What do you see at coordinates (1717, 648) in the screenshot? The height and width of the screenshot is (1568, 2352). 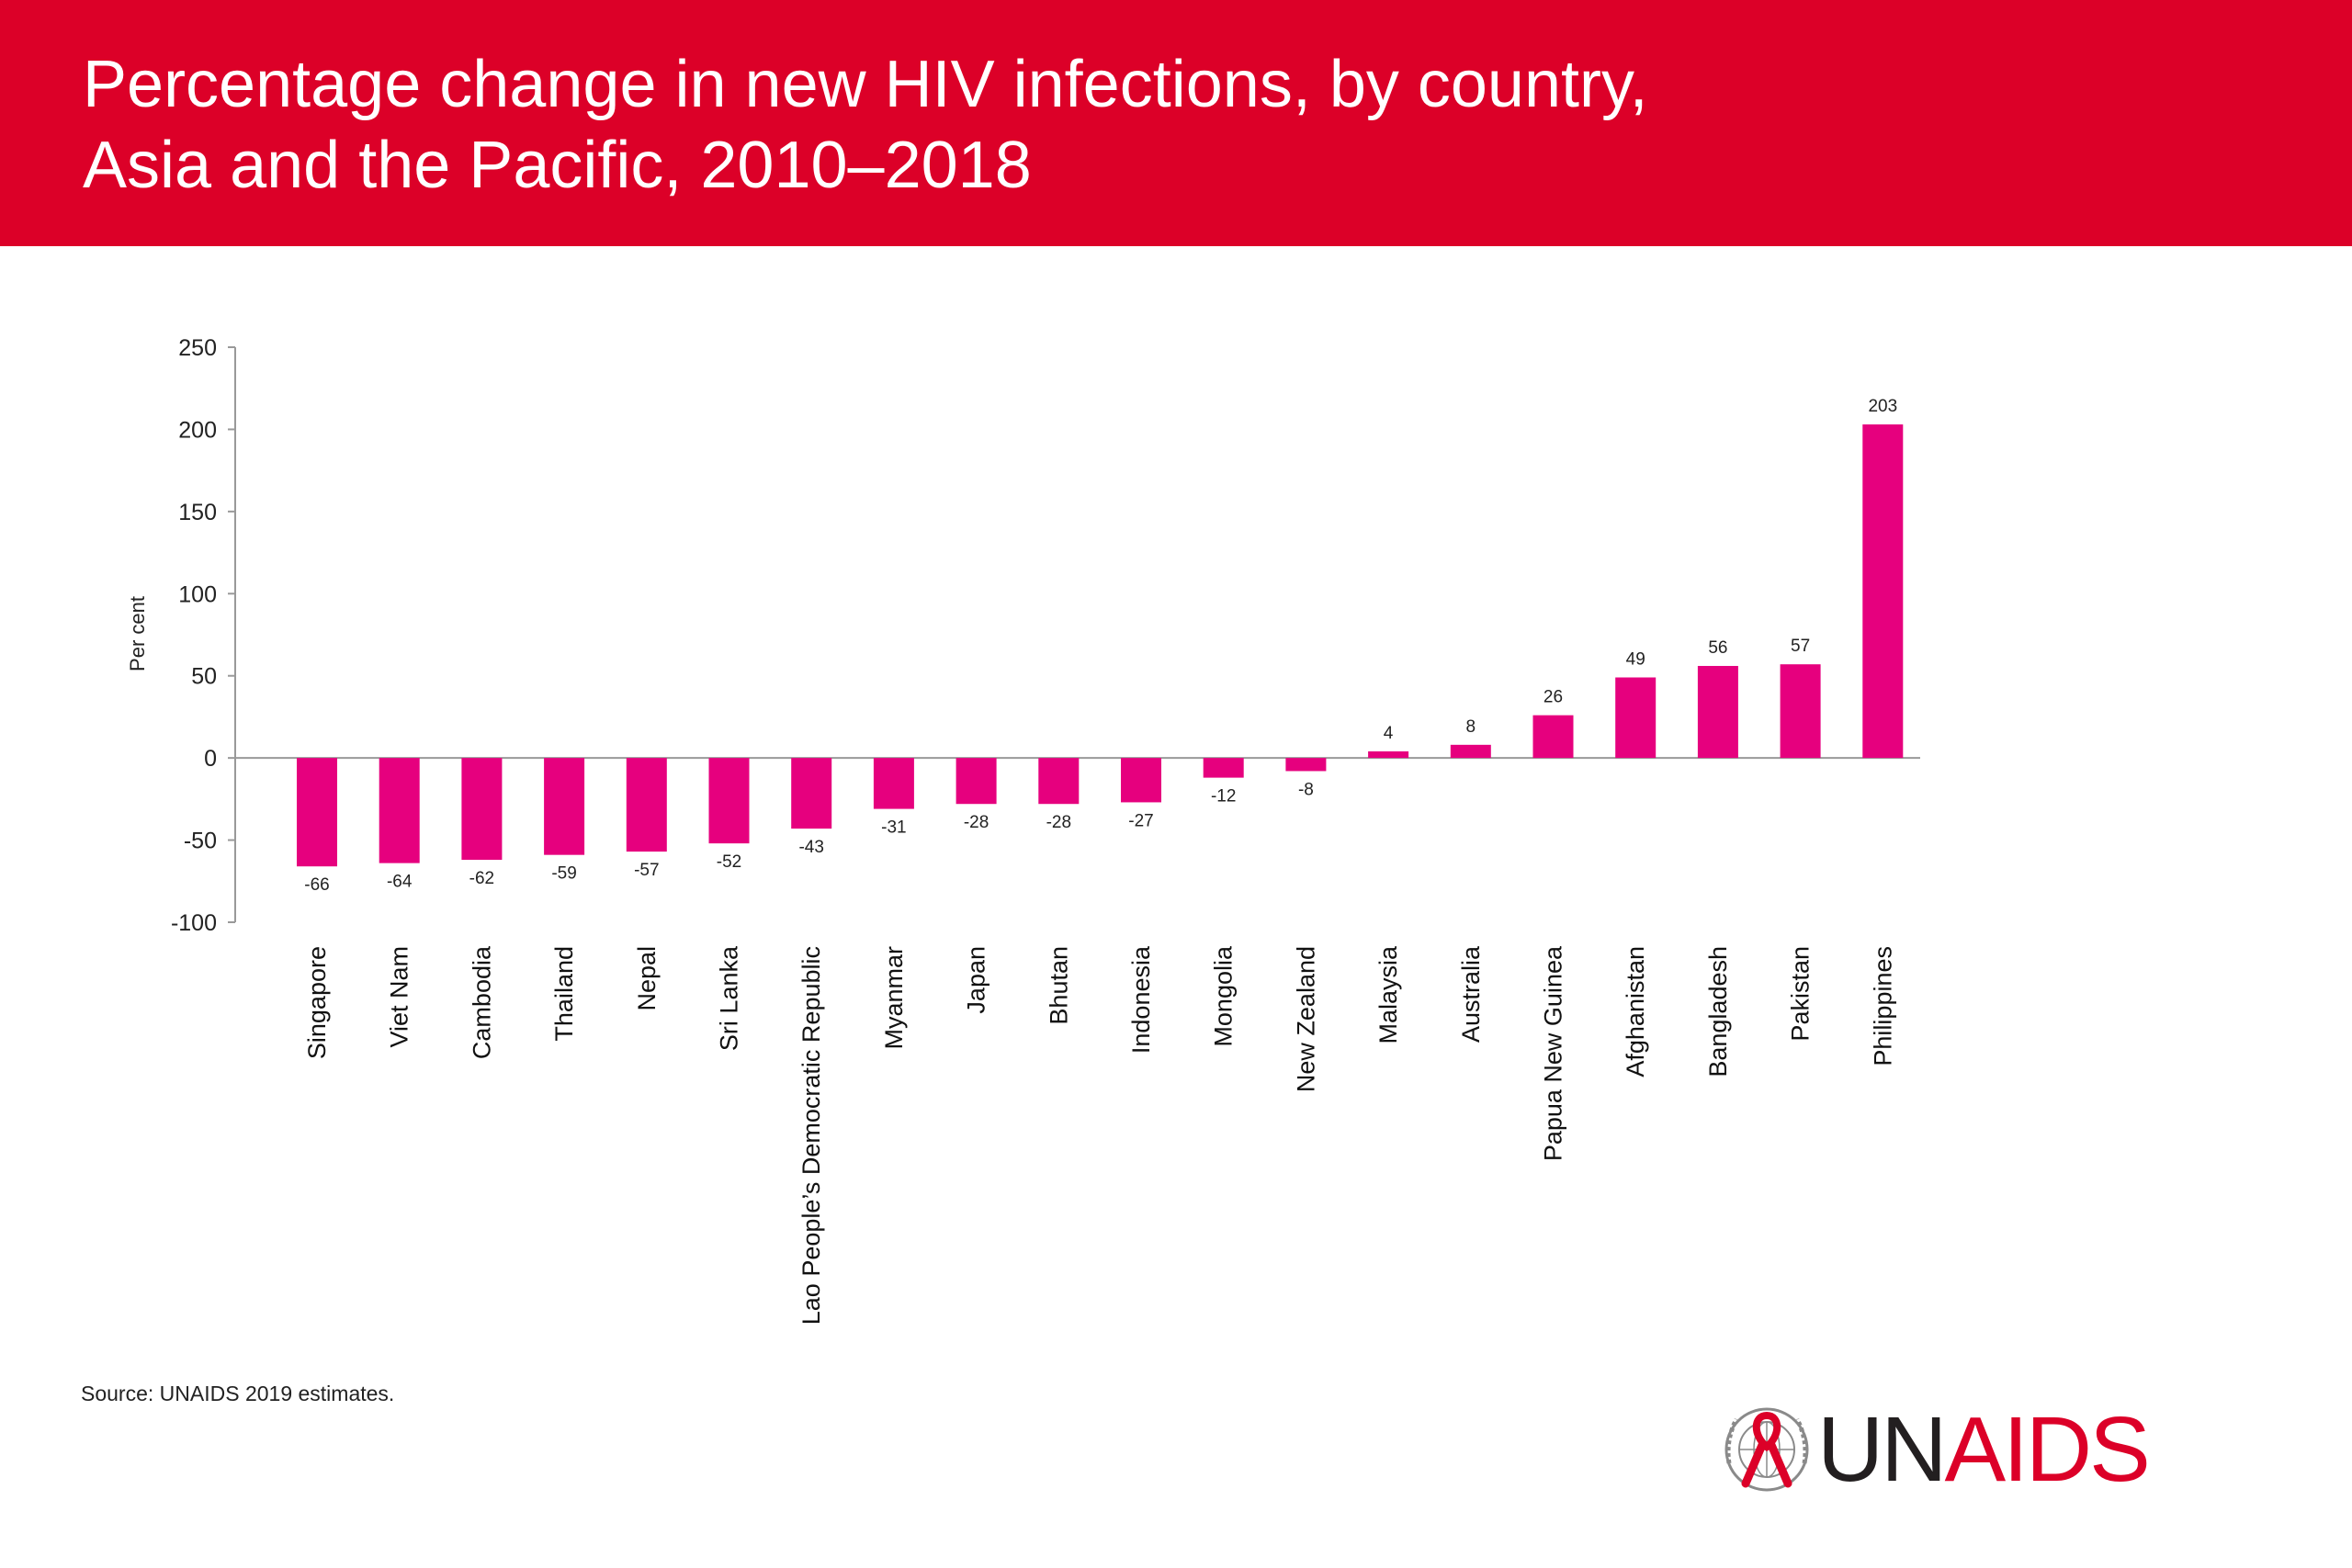 I see `bar-value-label: 56` at bounding box center [1717, 648].